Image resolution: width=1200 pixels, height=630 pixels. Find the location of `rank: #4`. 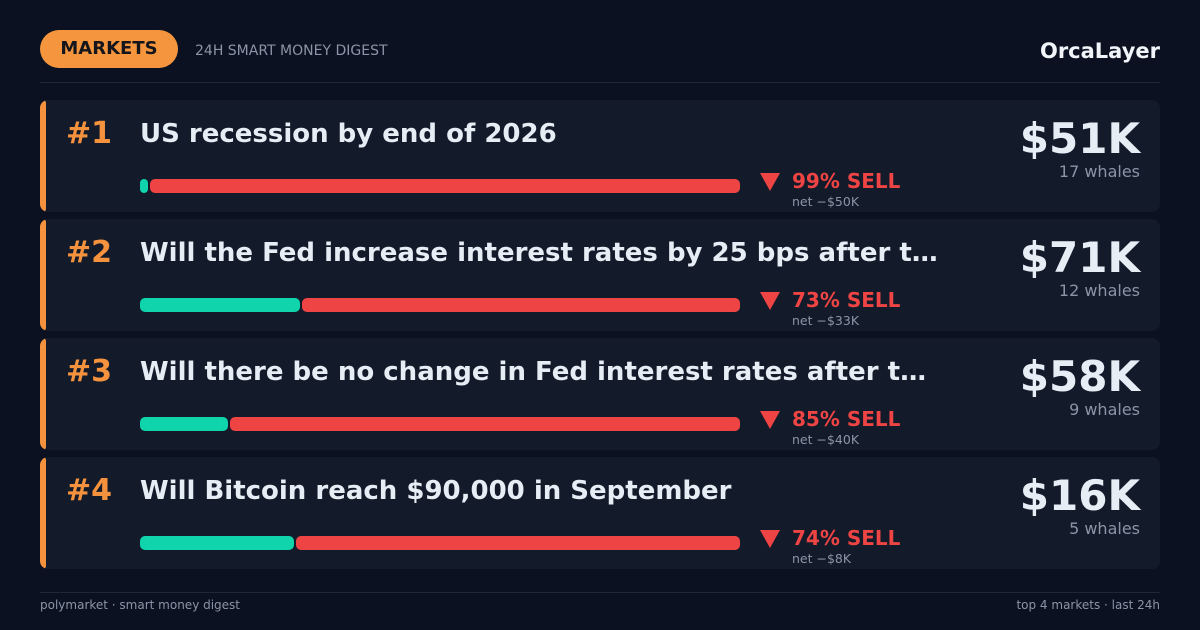

rank: #4 is located at coordinates (89, 490).